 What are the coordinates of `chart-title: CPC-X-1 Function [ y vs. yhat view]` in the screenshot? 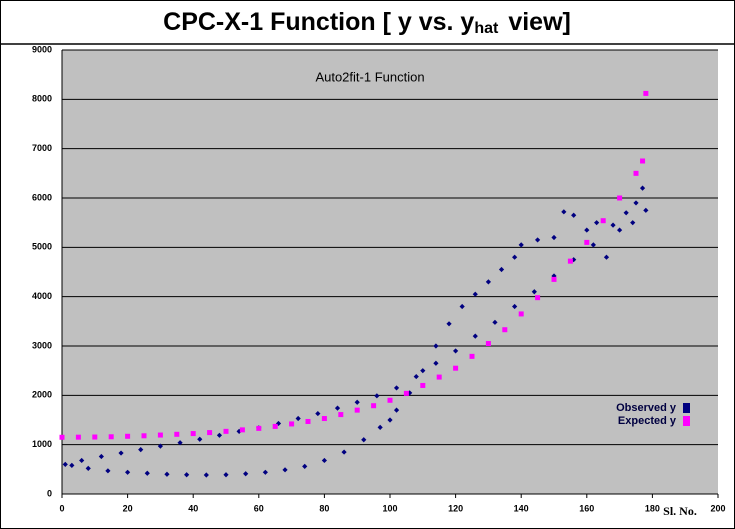 It's located at (367, 23).